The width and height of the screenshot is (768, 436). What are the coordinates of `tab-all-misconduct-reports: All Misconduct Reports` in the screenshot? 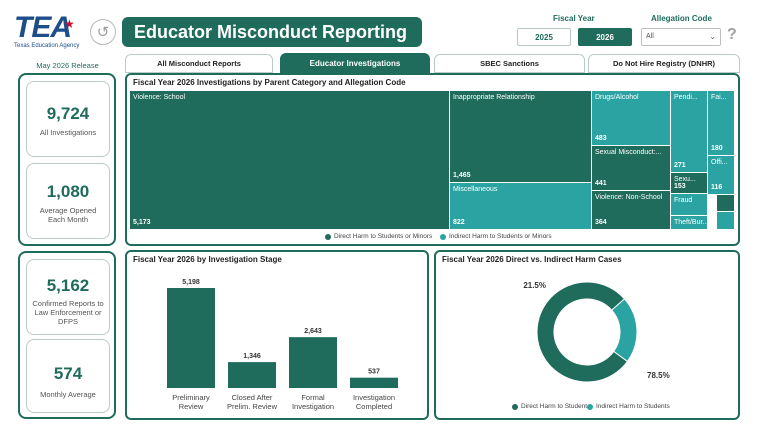 It's located at (199, 63).